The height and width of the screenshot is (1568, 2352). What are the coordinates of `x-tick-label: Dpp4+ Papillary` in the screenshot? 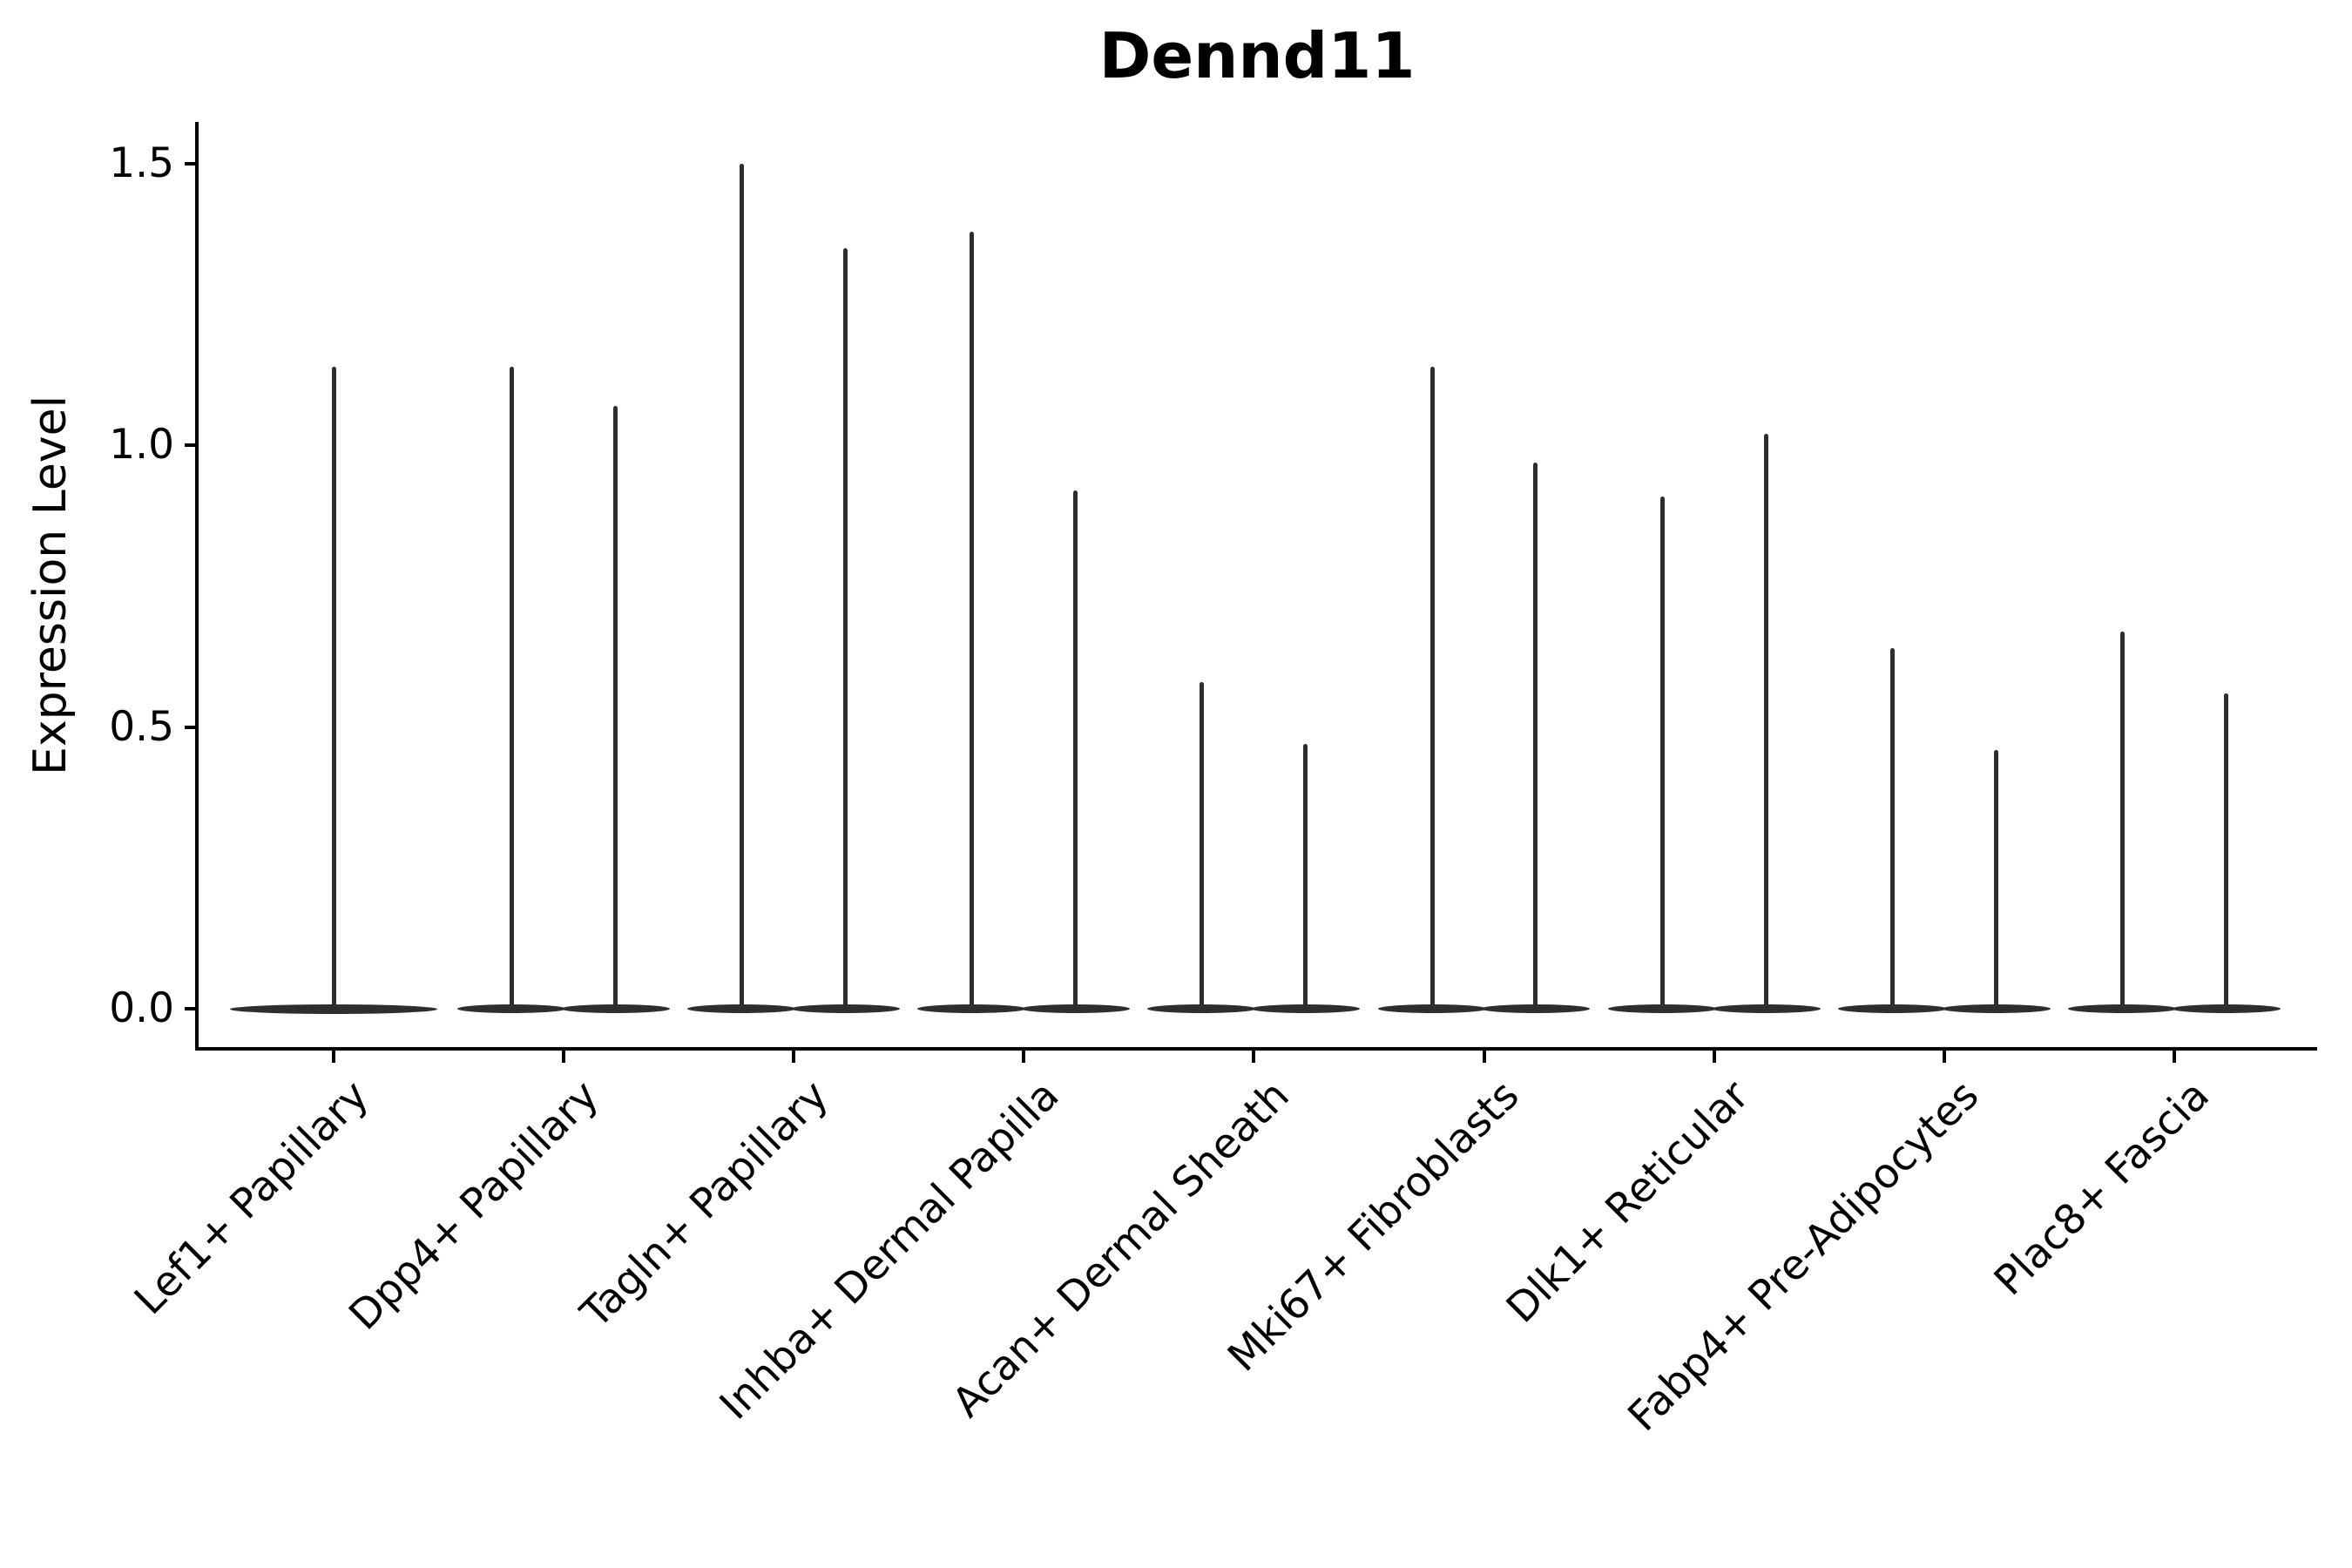 It's located at (475, 1205).